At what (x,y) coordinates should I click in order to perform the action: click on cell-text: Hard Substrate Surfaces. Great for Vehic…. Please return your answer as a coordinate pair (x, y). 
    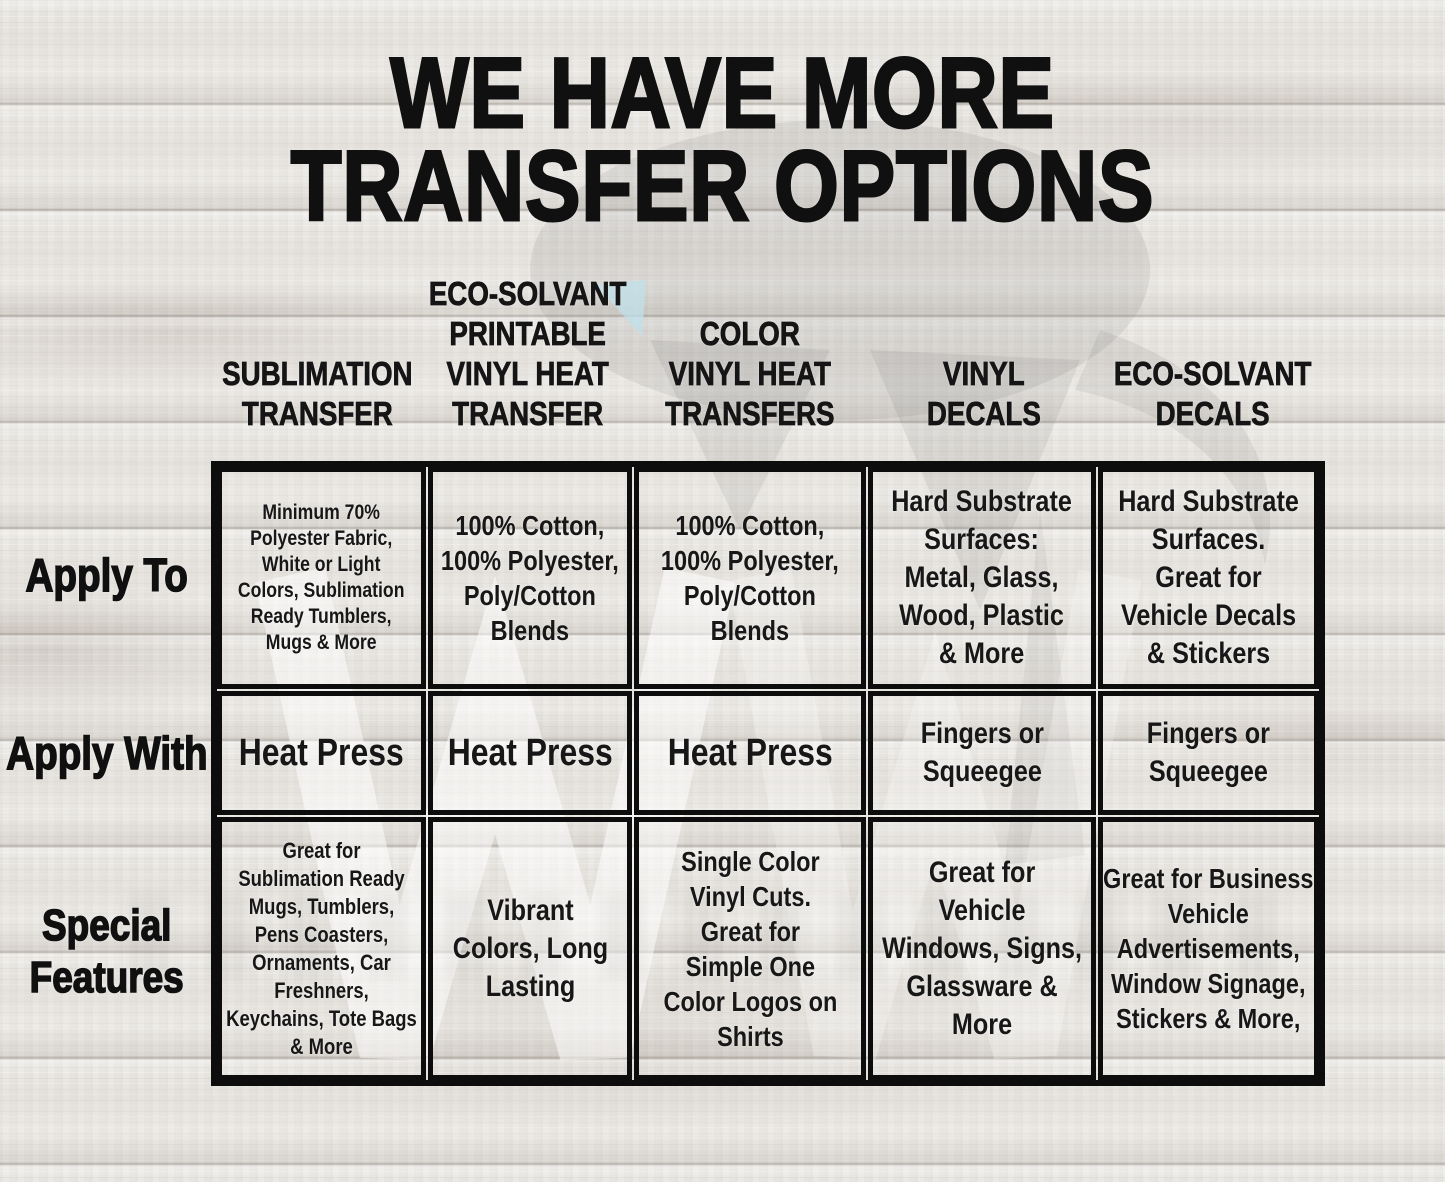
    Looking at the image, I should click on (1208, 577).